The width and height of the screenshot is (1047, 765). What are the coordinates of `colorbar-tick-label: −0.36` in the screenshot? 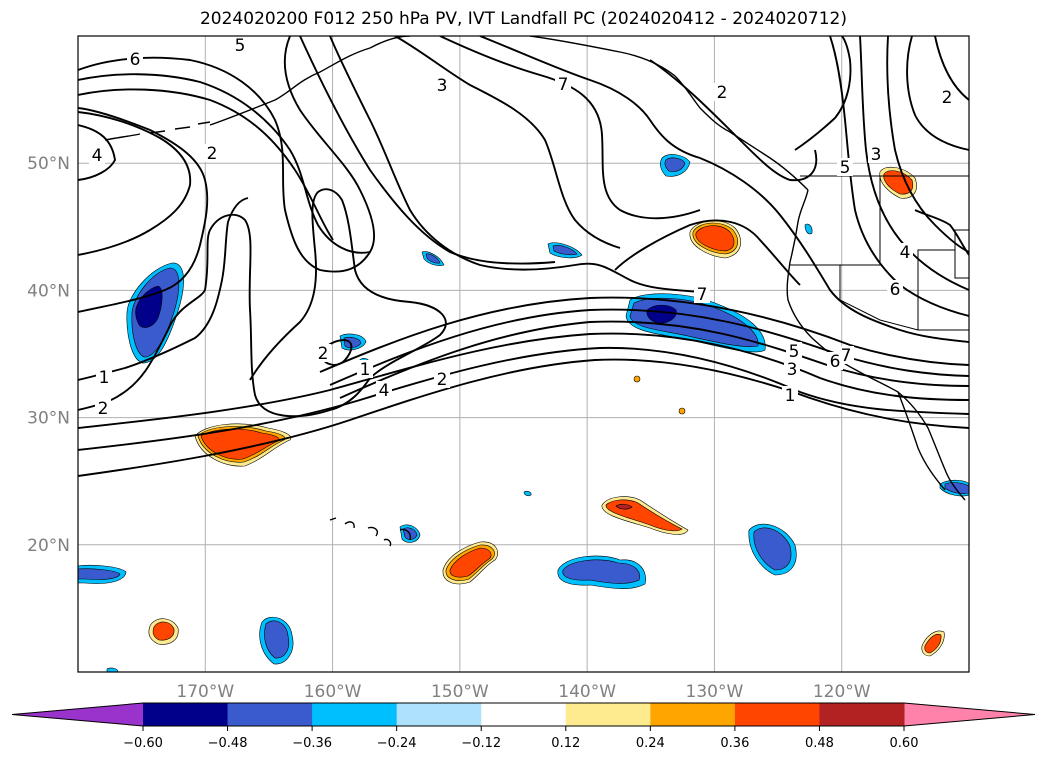 It's located at (312, 743).